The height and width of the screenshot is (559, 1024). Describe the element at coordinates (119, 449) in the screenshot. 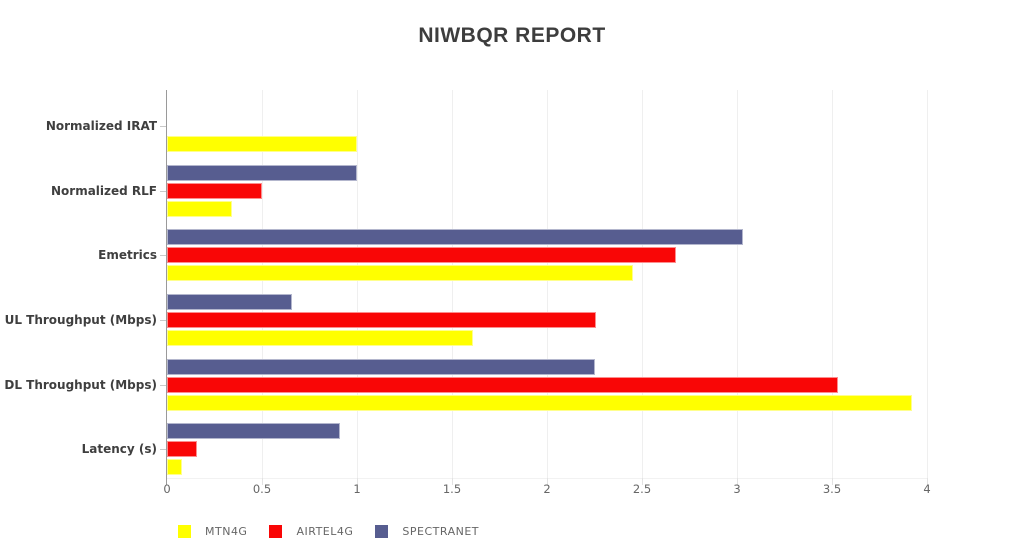

I see `category-label: Latency (s)` at that location.